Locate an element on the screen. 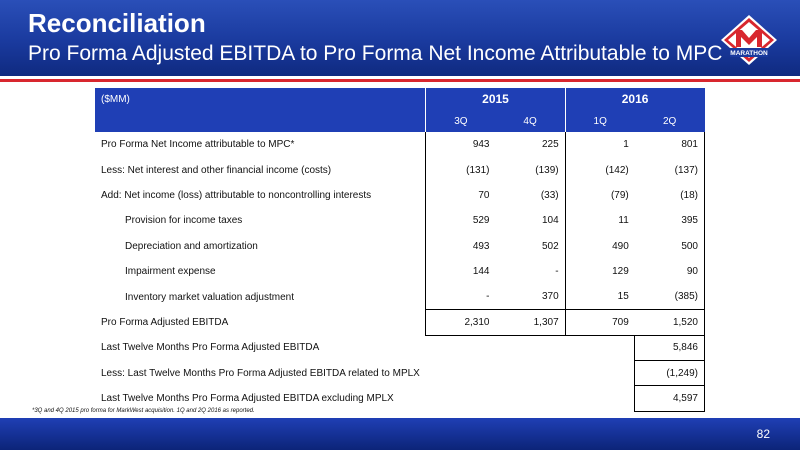  row-label: Inventory market valuation adjustment is located at coordinates (209, 297).